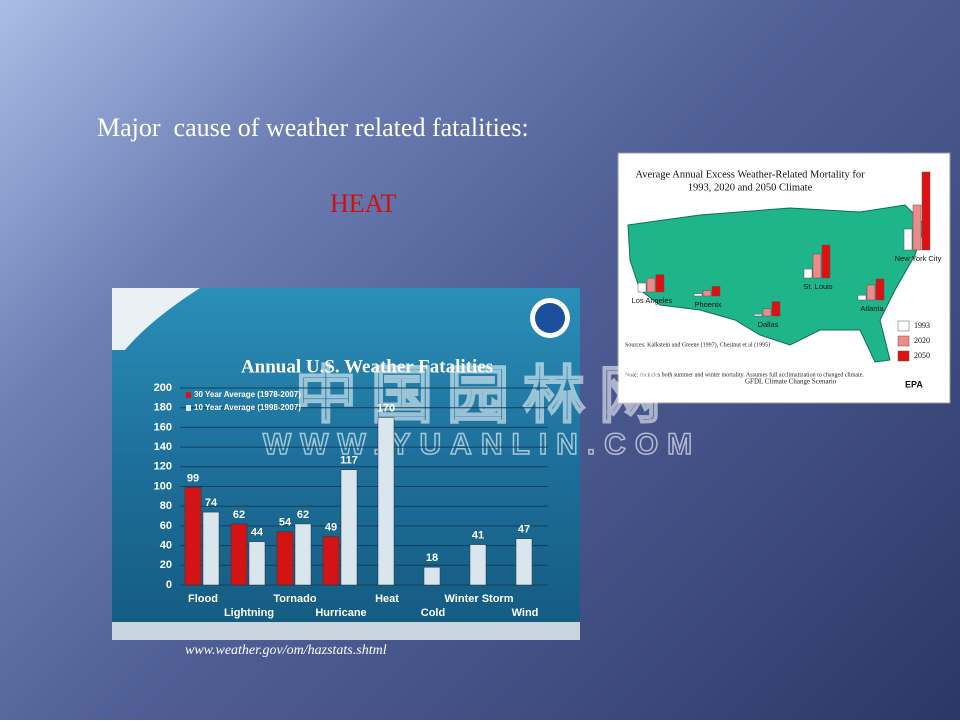 Image resolution: width=960 pixels, height=725 pixels. I want to click on y-tick-label: 80, so click(166, 506).